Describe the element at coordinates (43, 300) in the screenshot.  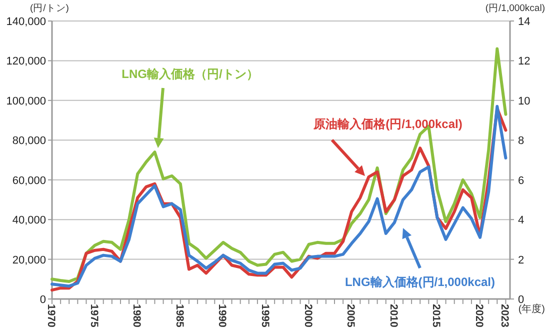
I see `y-tick-label: 0` at that location.